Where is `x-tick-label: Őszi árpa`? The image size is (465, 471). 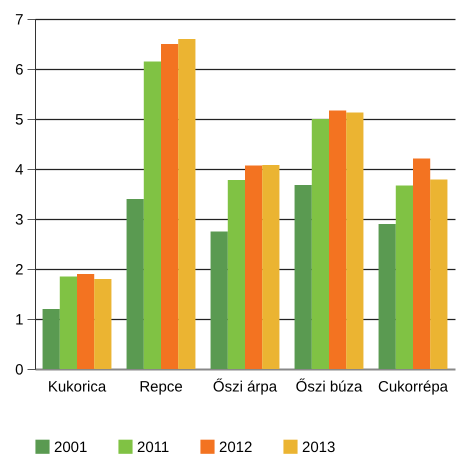 x-tick-label: Őszi árpa is located at coordinates (245, 387).